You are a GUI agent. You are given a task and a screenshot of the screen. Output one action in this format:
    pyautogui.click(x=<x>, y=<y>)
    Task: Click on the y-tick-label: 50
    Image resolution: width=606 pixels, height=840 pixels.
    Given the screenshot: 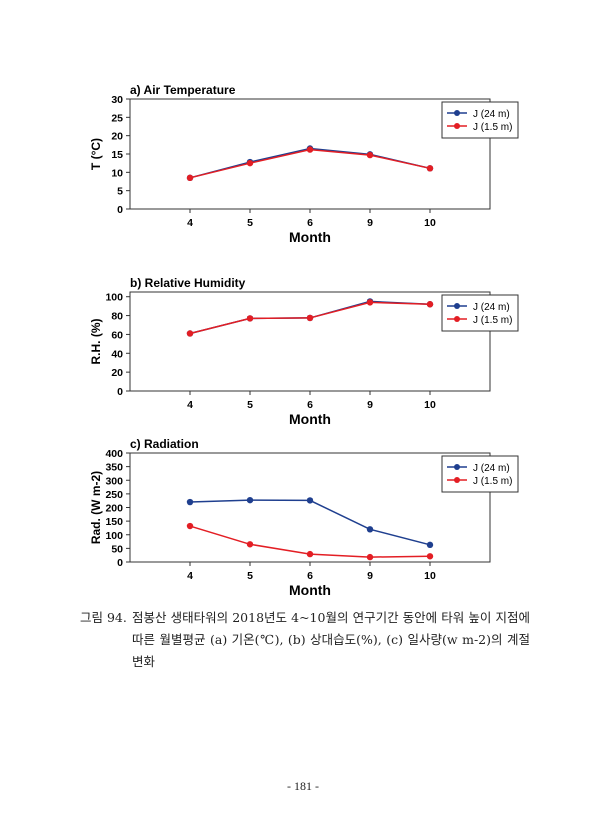 What is the action you would take?
    pyautogui.click(x=117, y=549)
    